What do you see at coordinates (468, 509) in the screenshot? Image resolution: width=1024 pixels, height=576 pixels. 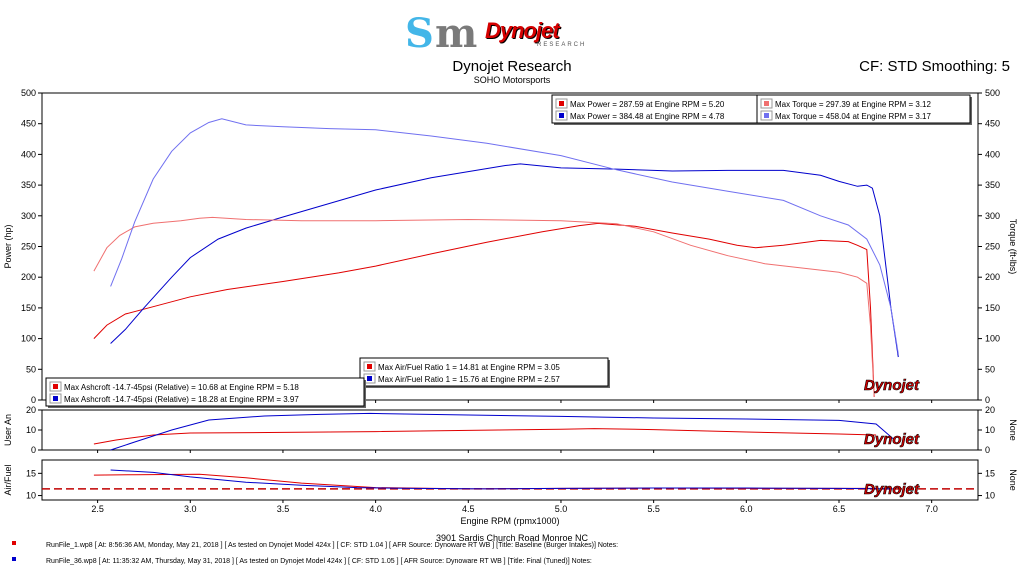 I see `x-tick-label: 4.5` at bounding box center [468, 509].